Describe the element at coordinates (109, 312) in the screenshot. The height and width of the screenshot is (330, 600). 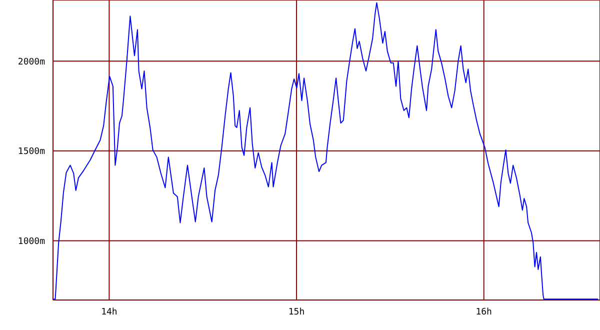
I see `x-tick-label: 14h` at that location.